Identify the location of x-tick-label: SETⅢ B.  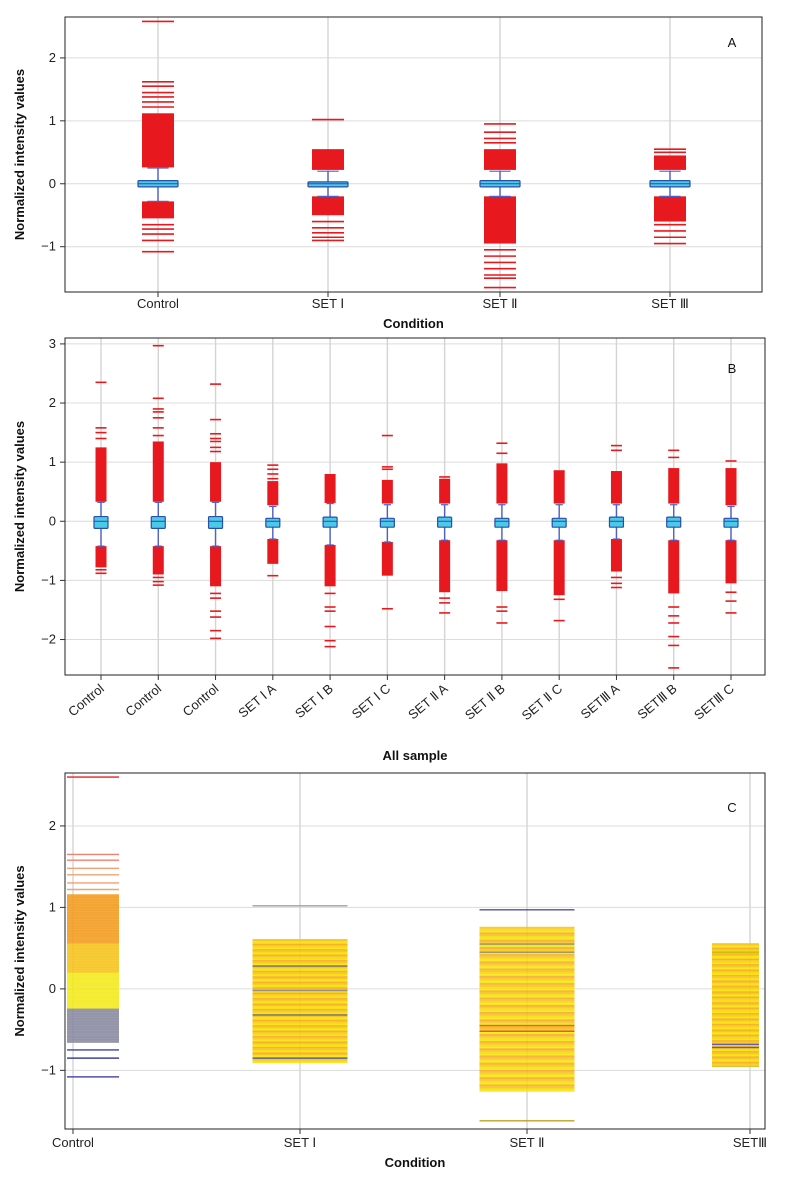
(656, 701).